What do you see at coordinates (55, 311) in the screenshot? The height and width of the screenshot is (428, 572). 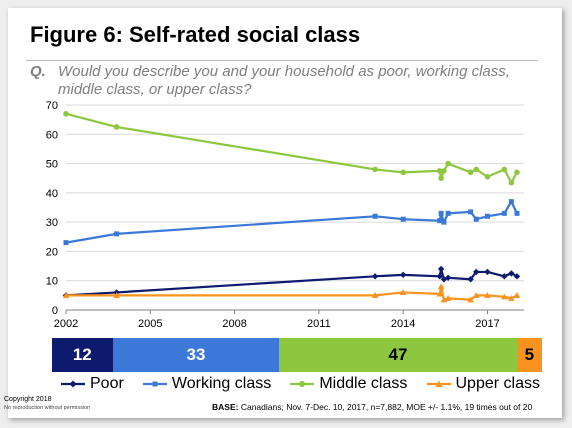 I see `y-tick-label: 0` at bounding box center [55, 311].